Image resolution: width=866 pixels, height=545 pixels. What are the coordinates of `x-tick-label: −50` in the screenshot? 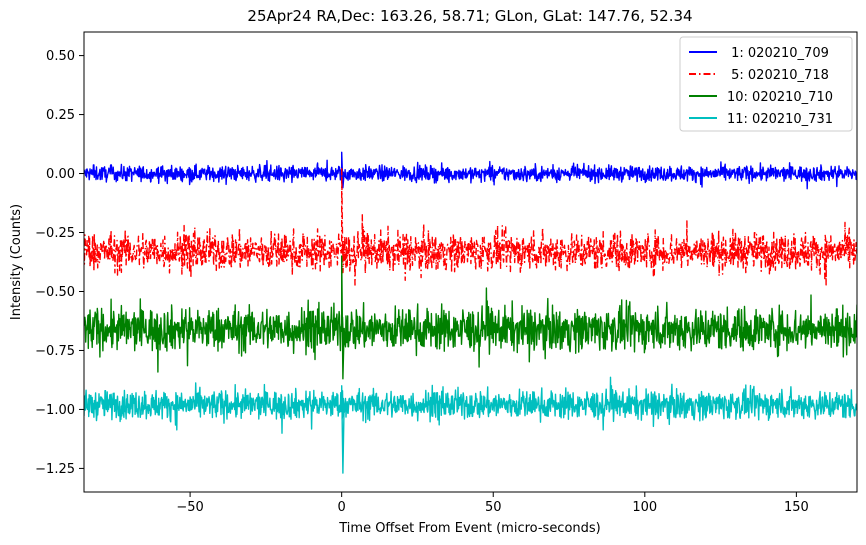 It's located at (189, 507).